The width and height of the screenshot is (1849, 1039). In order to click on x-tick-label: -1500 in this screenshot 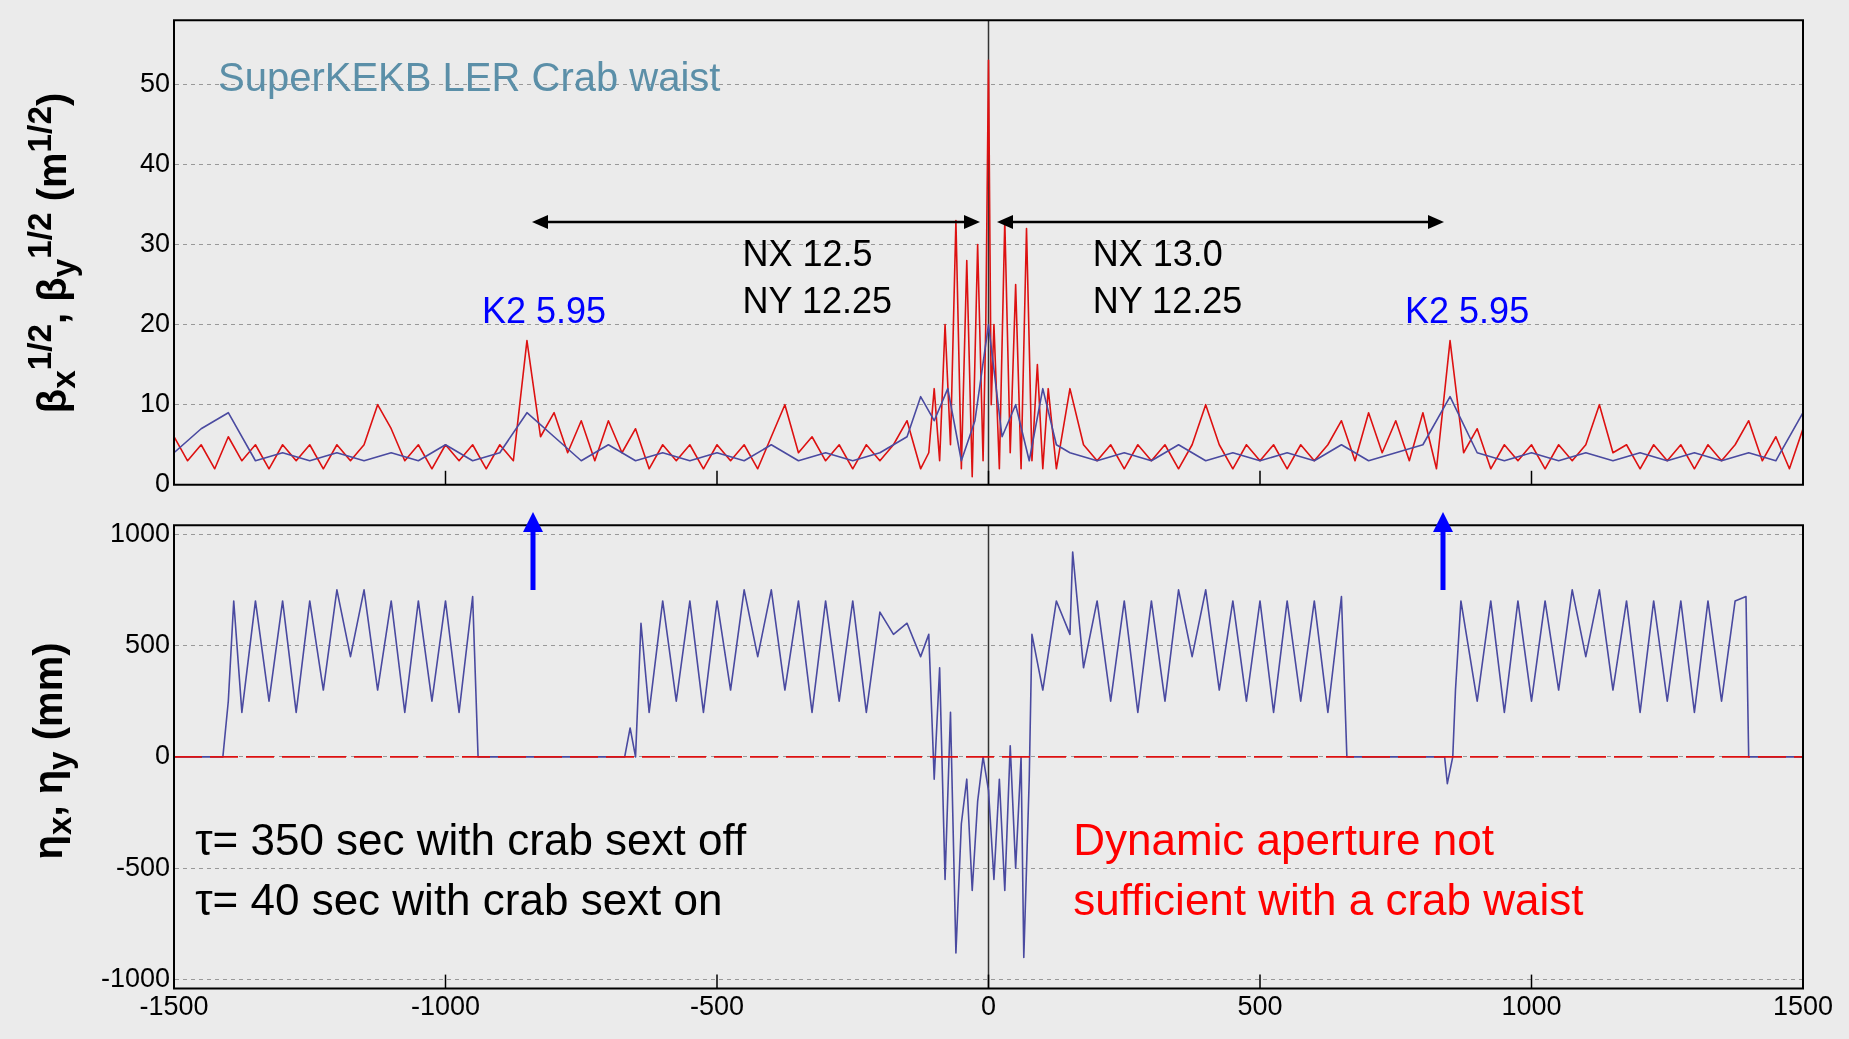, I will do `click(174, 1006)`.